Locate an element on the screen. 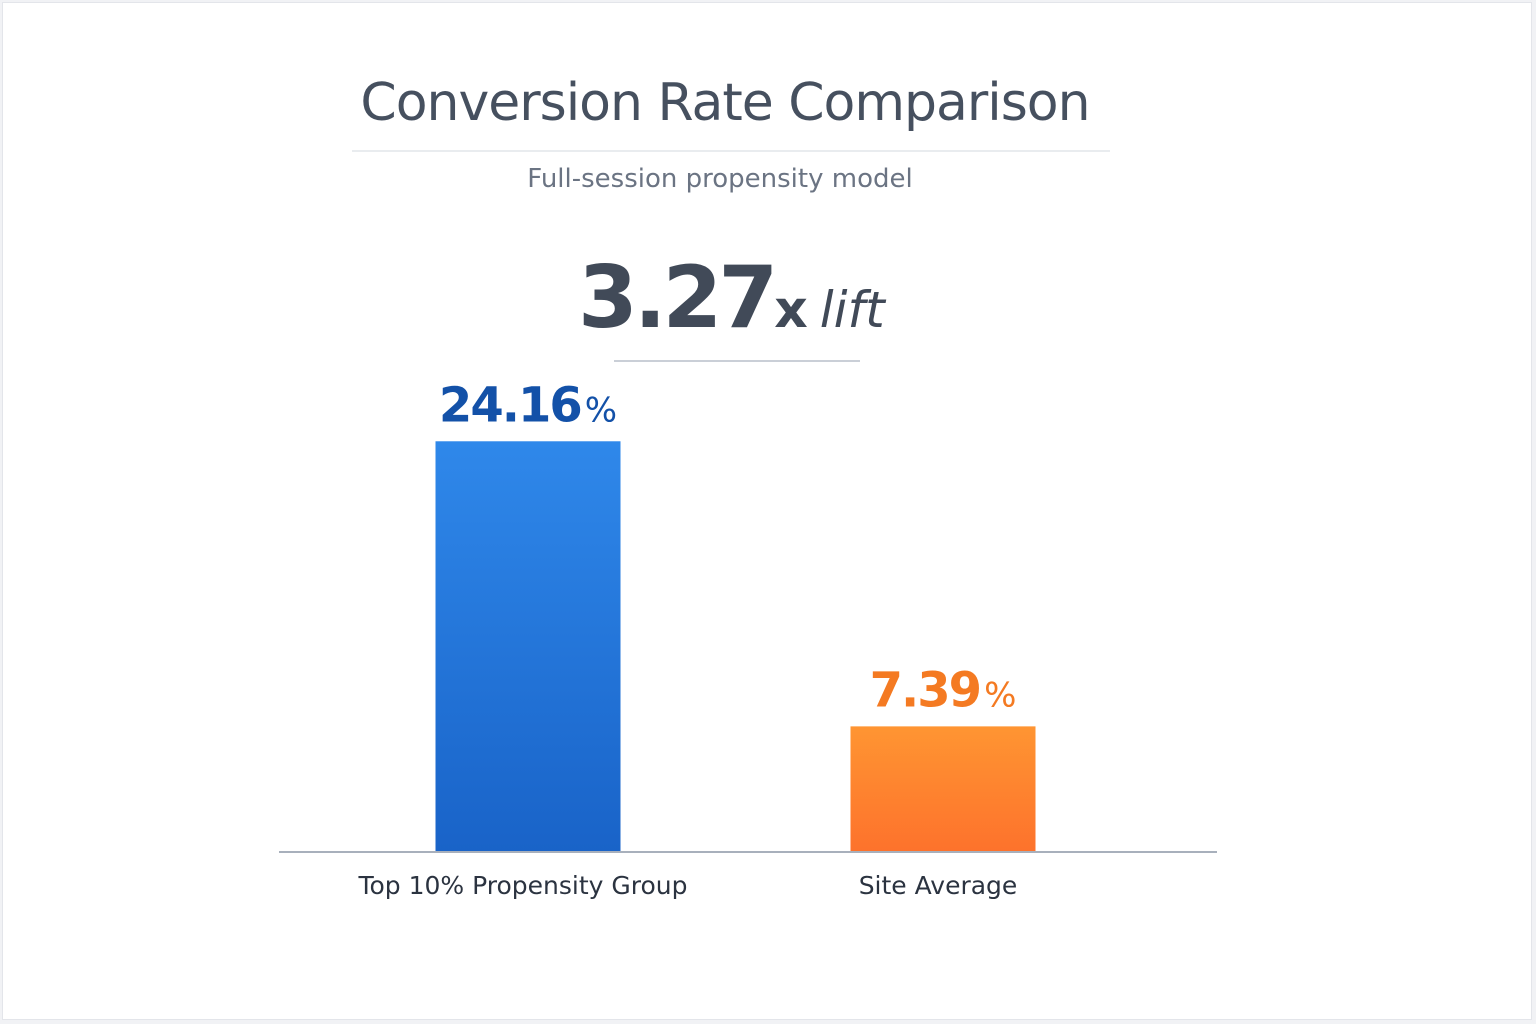 This screenshot has height=1024, width=1536. lift-suffix: x is located at coordinates (791, 310).